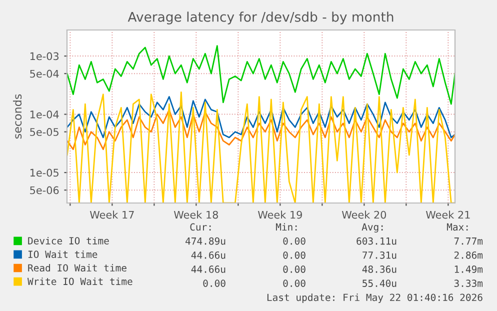 This screenshot has width=497, height=311. What do you see at coordinates (196, 214) in the screenshot?
I see `x-tick-label: Week 18` at bounding box center [196, 214].